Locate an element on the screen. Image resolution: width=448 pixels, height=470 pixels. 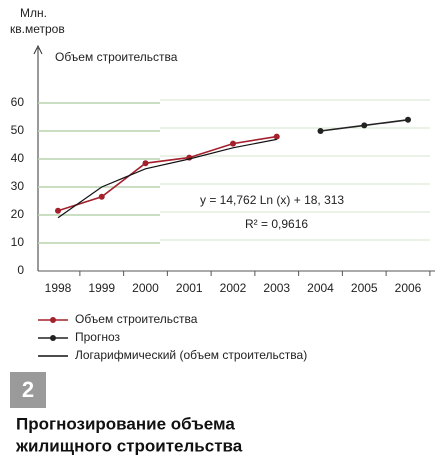
caption: жилищного строительства is located at coordinates (129, 445).